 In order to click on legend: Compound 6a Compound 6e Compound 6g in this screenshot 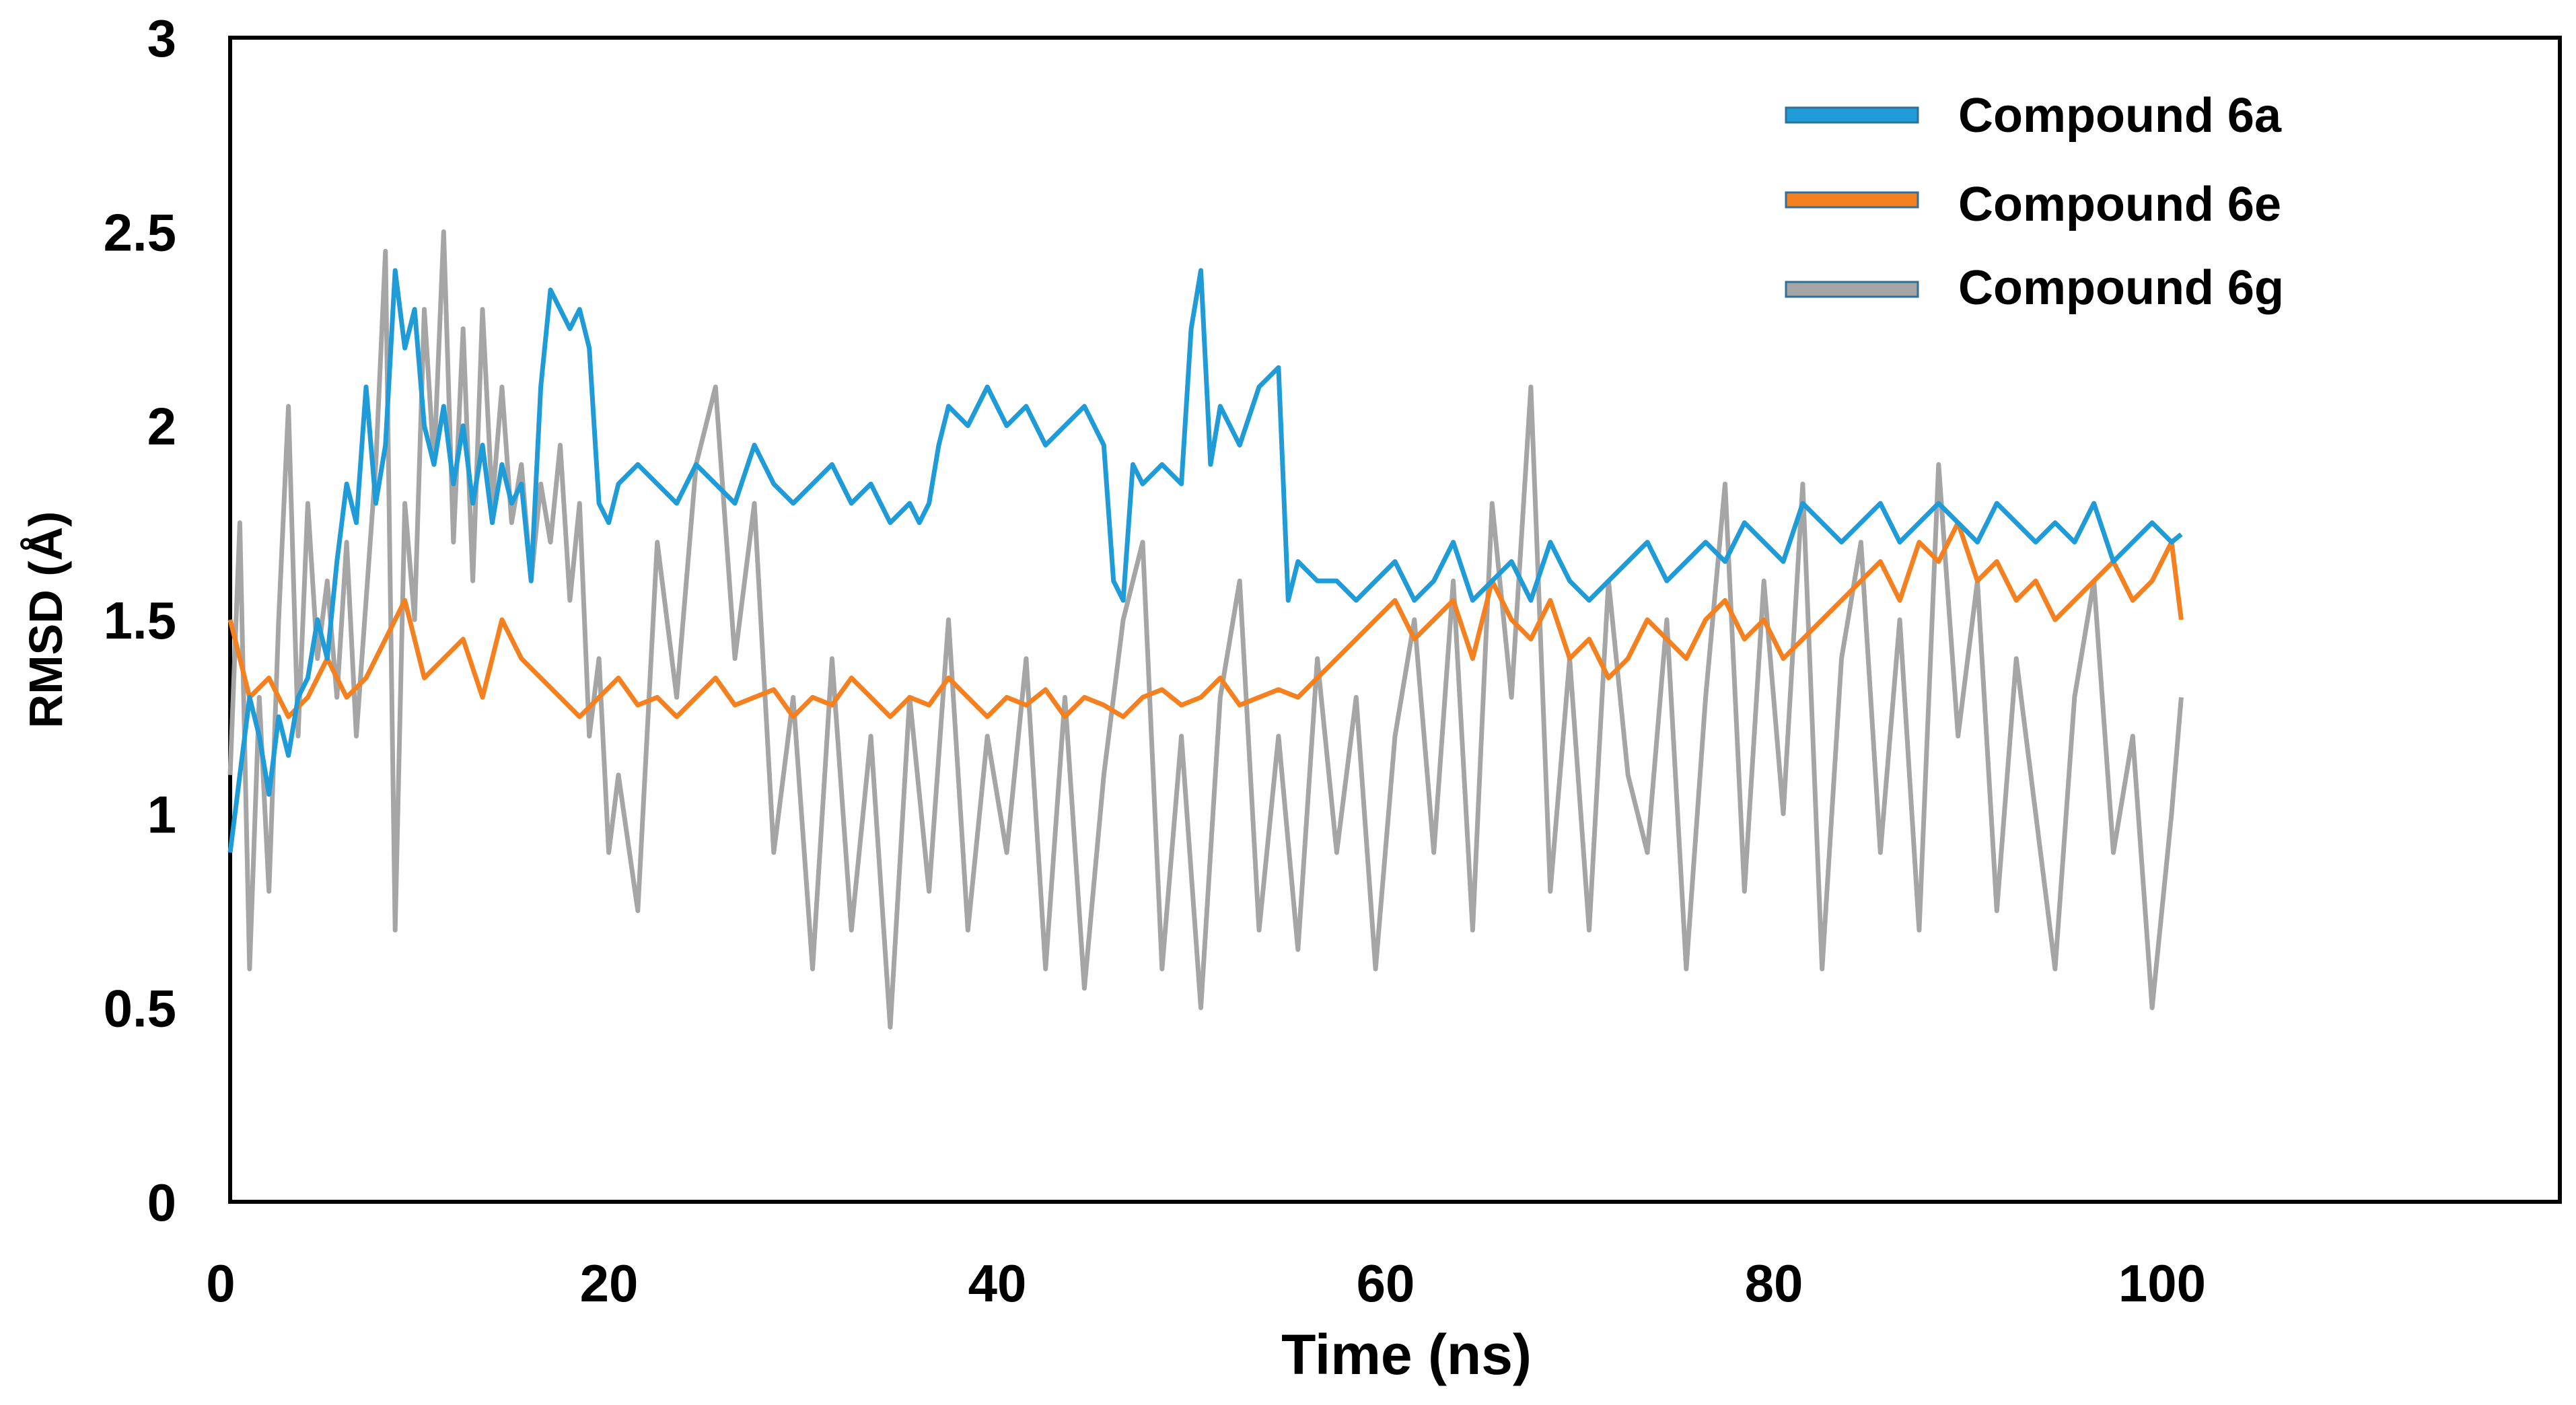, I will do `click(2034, 202)`.